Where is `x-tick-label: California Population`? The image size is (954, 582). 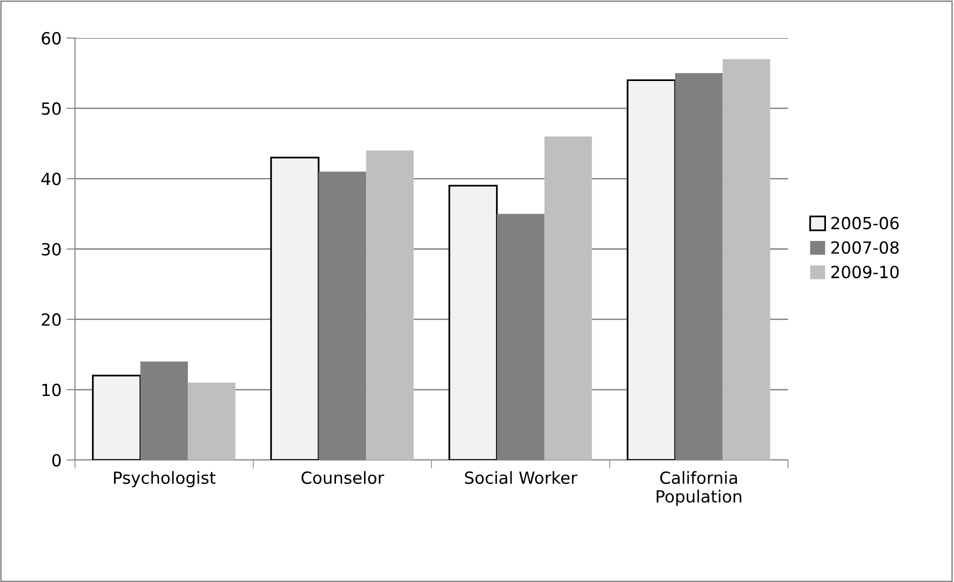 x-tick-label: California Population is located at coordinates (699, 488).